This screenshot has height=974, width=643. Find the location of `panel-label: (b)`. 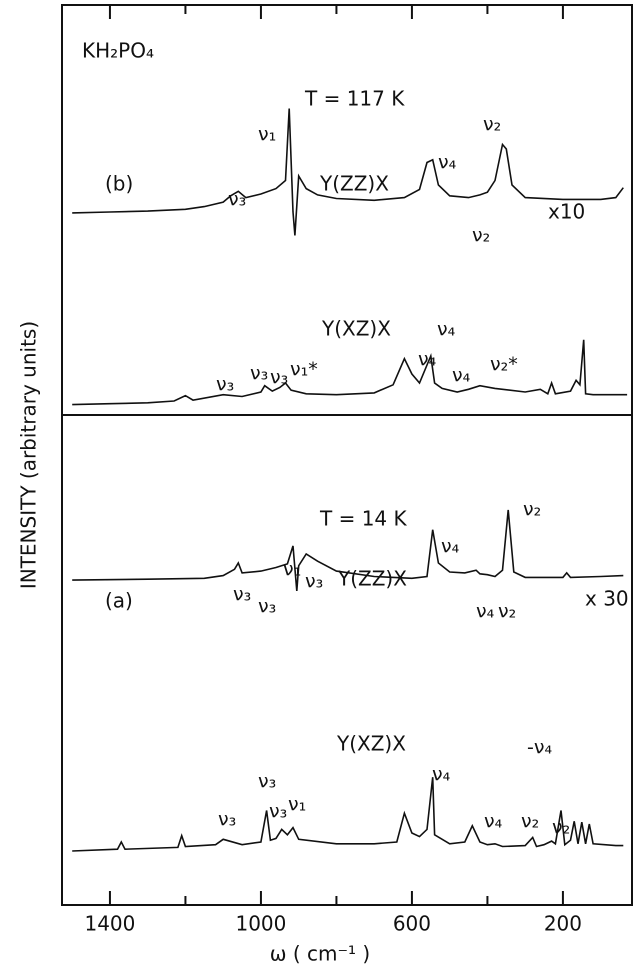

panel-label: (b) is located at coordinates (119, 184).